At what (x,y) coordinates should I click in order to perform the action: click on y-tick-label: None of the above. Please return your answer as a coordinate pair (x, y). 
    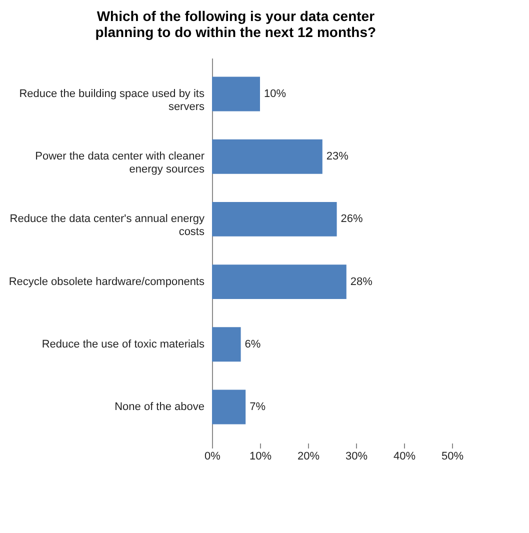
    Looking at the image, I should click on (159, 407).